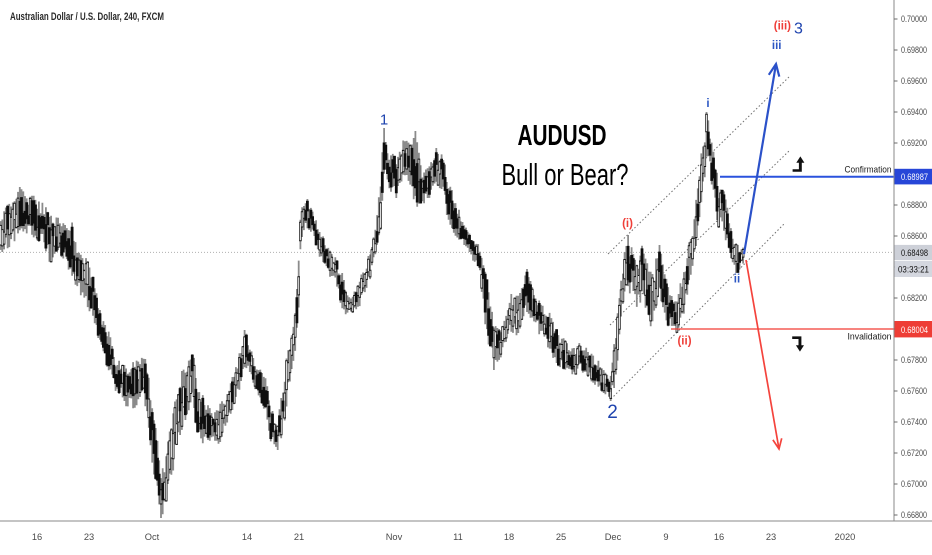 The height and width of the screenshot is (555, 932). Describe the element at coordinates (914, 253) in the screenshot. I see `svg-text: 0.68498` at that location.